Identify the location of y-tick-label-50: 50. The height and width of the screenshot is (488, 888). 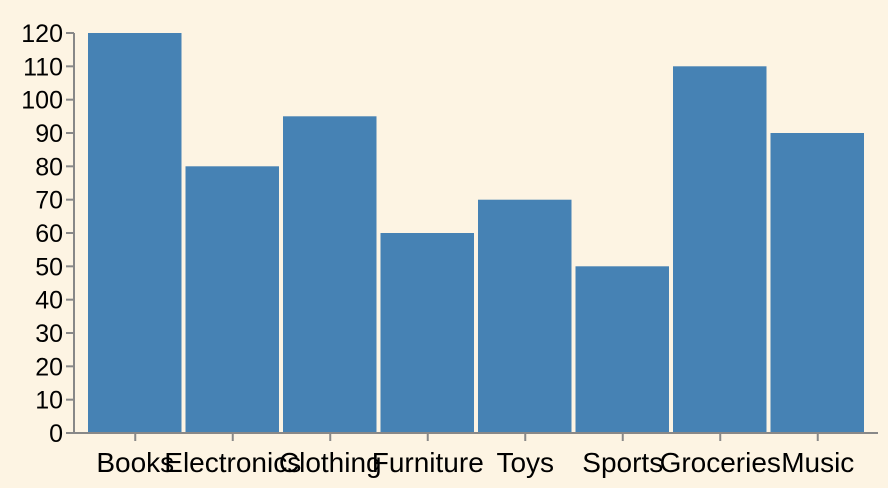
(49, 267).